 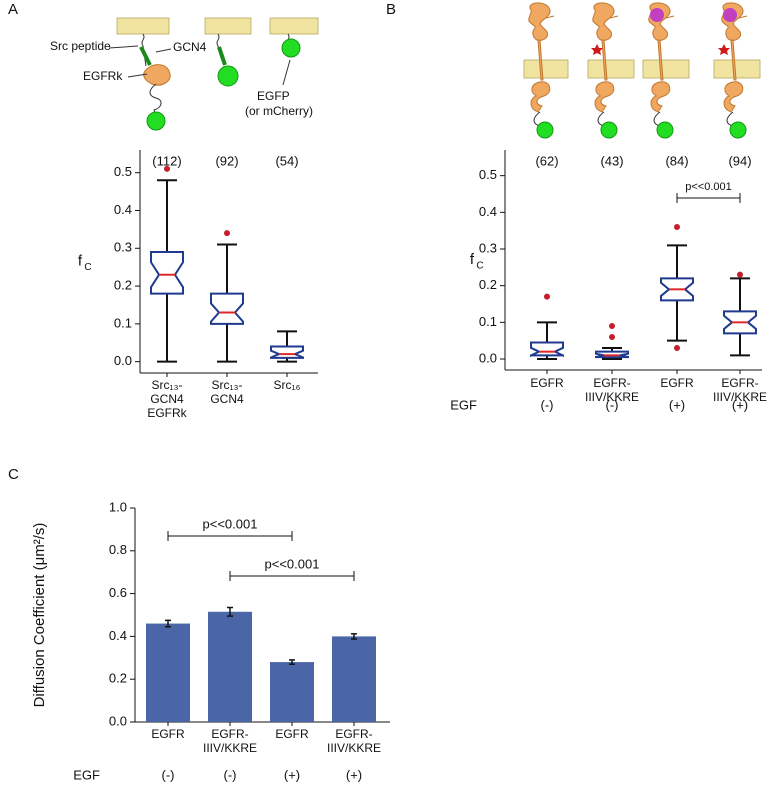 I want to click on count-label: (62), so click(x=546, y=160).